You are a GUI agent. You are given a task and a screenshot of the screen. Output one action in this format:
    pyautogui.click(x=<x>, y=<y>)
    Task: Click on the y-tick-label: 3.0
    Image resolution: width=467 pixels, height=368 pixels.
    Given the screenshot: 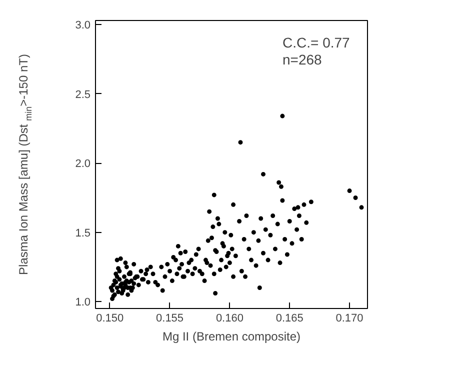 What is the action you would take?
    pyautogui.click(x=83, y=26)
    